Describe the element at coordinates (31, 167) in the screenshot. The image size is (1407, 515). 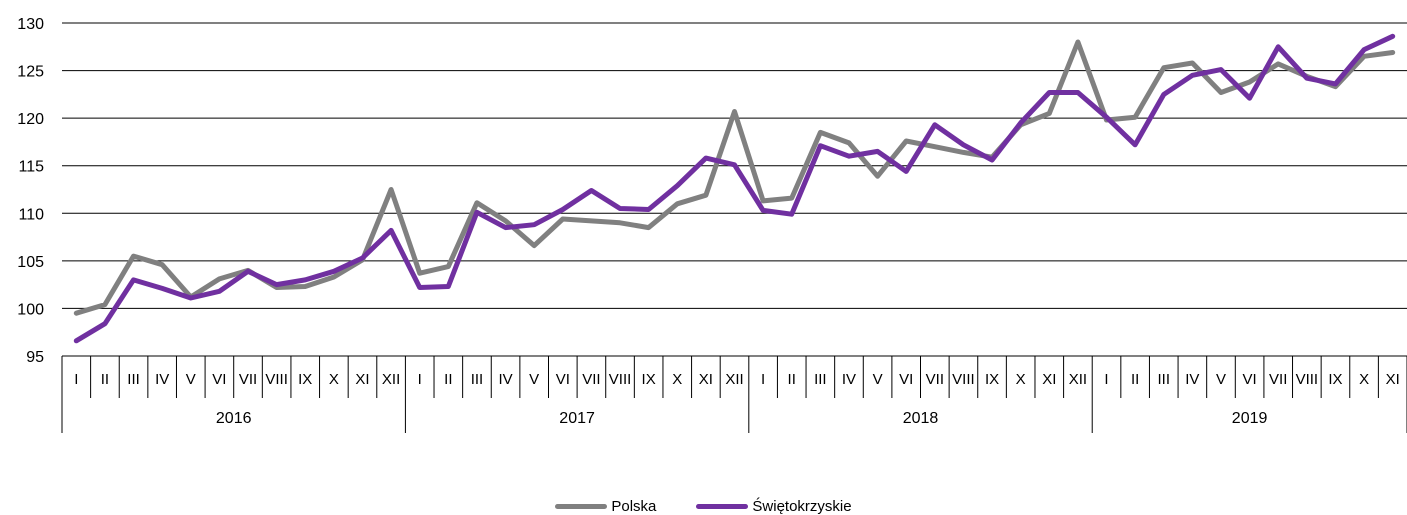
I see `y-tick-label: 115` at that location.